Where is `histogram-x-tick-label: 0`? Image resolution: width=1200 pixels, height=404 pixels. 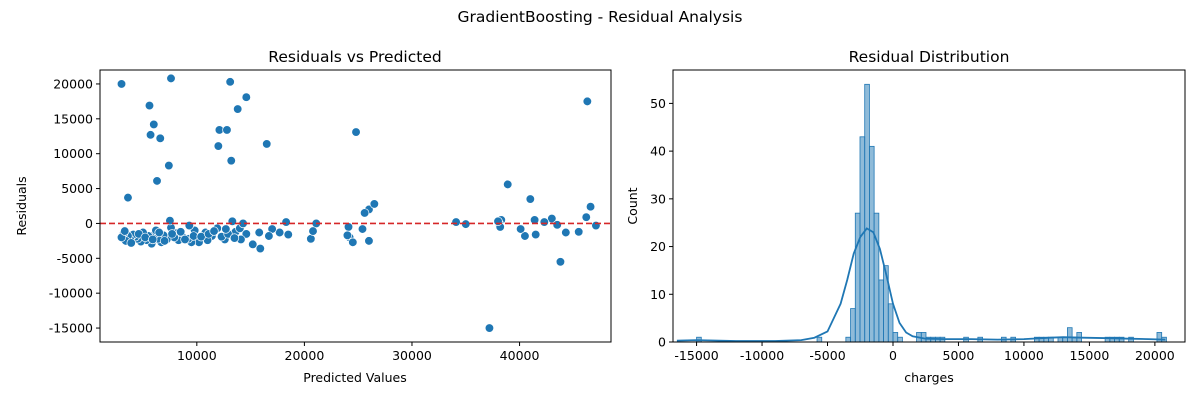
histogram-x-tick-label: 0 is located at coordinates (893, 355).